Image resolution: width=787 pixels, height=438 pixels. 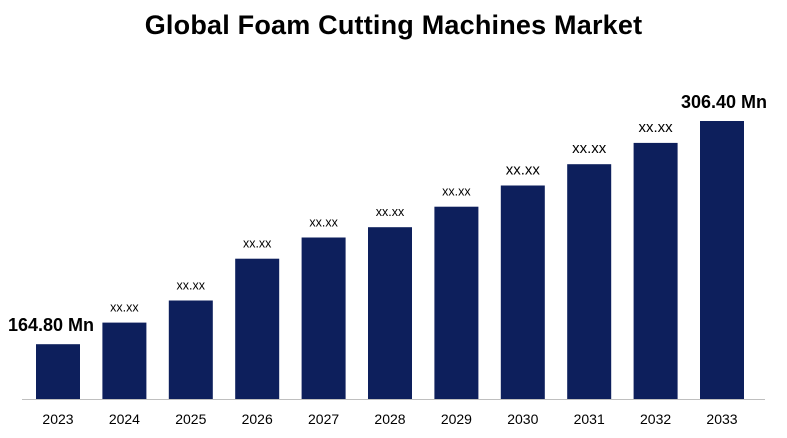 What do you see at coordinates (190, 419) in the screenshot?
I see `x-tick-label-2025: 2025` at bounding box center [190, 419].